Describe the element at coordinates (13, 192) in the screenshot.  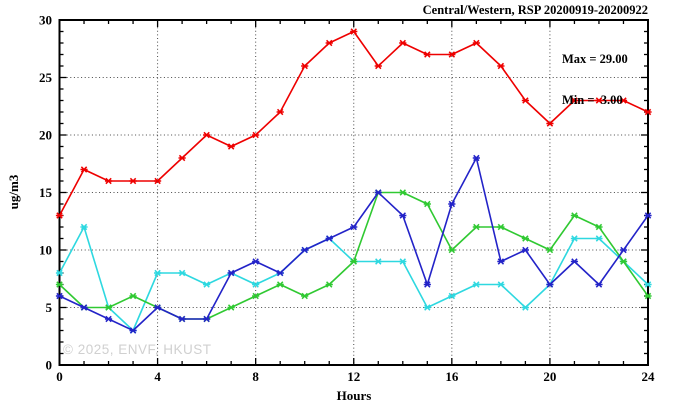
I see `y-axis-label: ug/m3` at that location.